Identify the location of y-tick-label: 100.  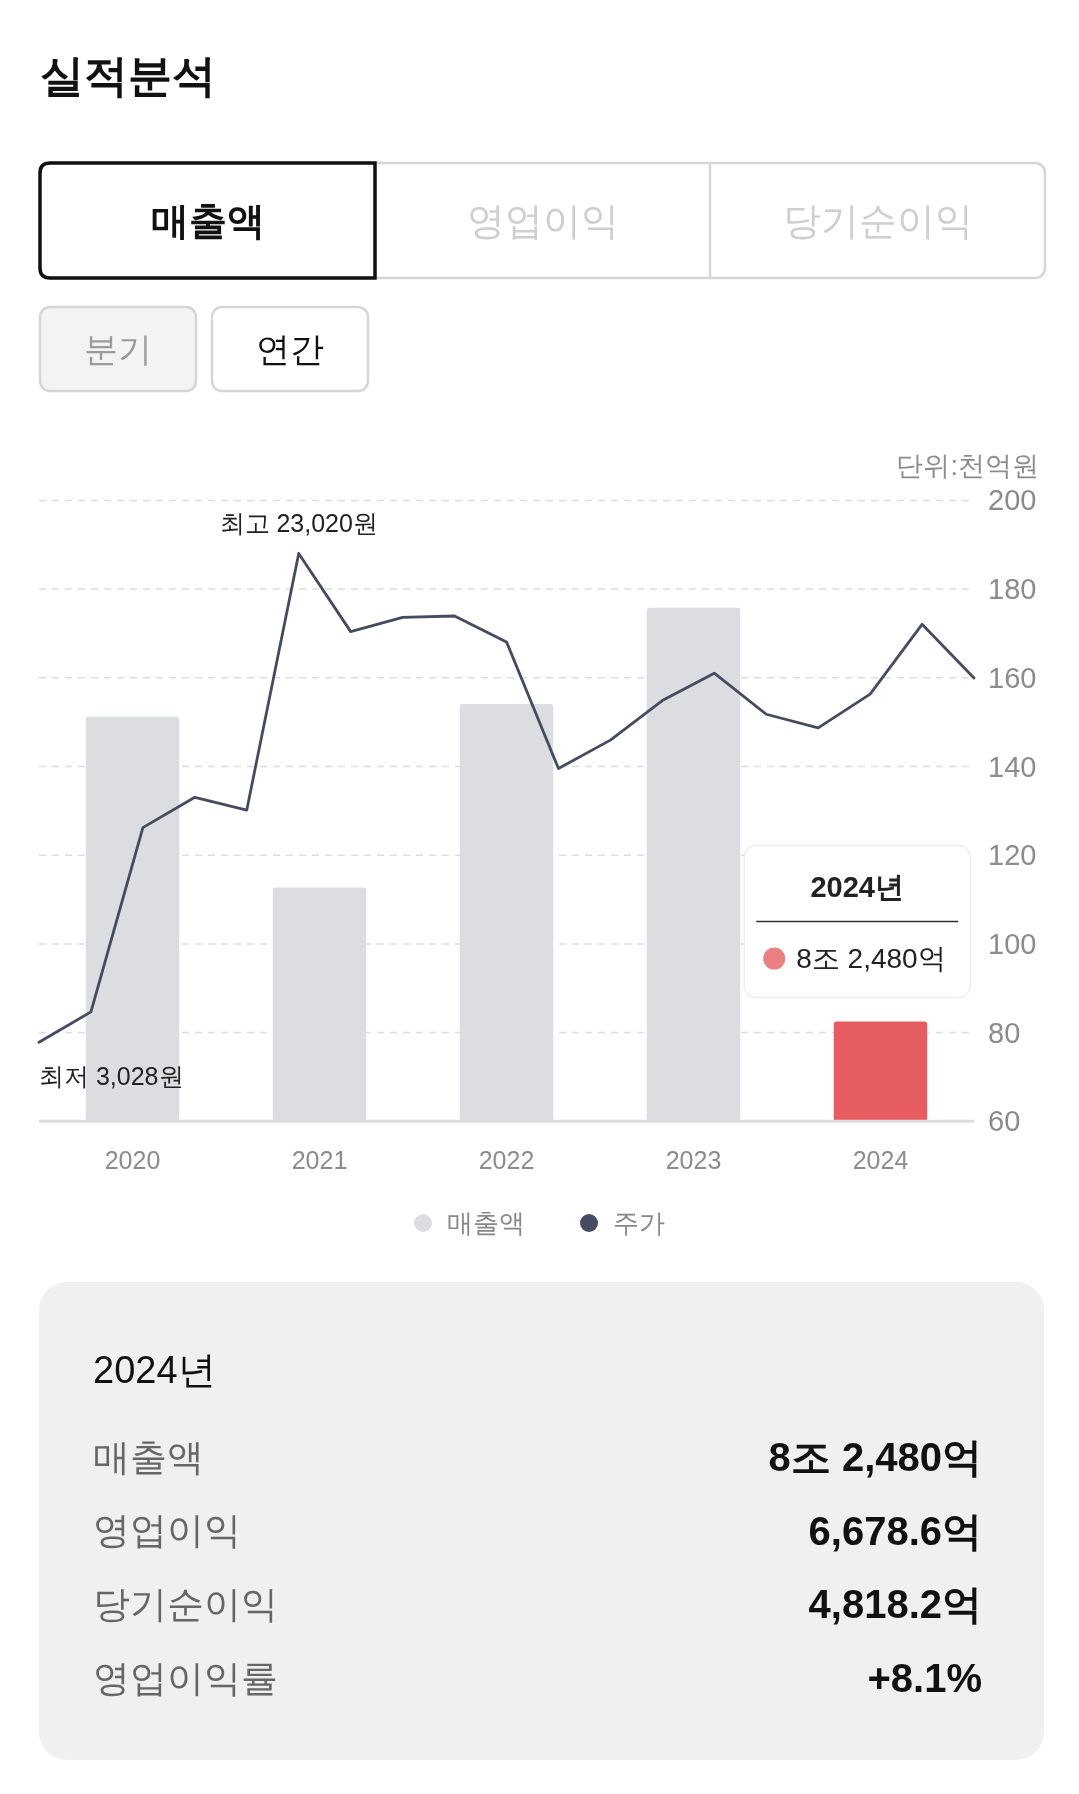
(1012, 943).